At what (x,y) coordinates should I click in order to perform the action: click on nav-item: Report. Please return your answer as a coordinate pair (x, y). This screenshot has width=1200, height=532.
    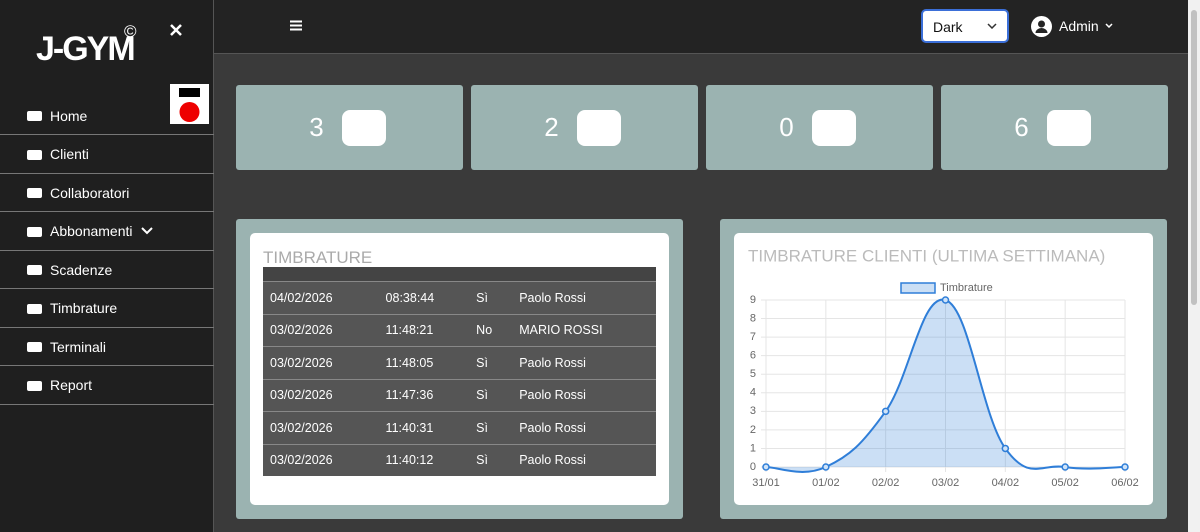
    Looking at the image, I should click on (107, 386).